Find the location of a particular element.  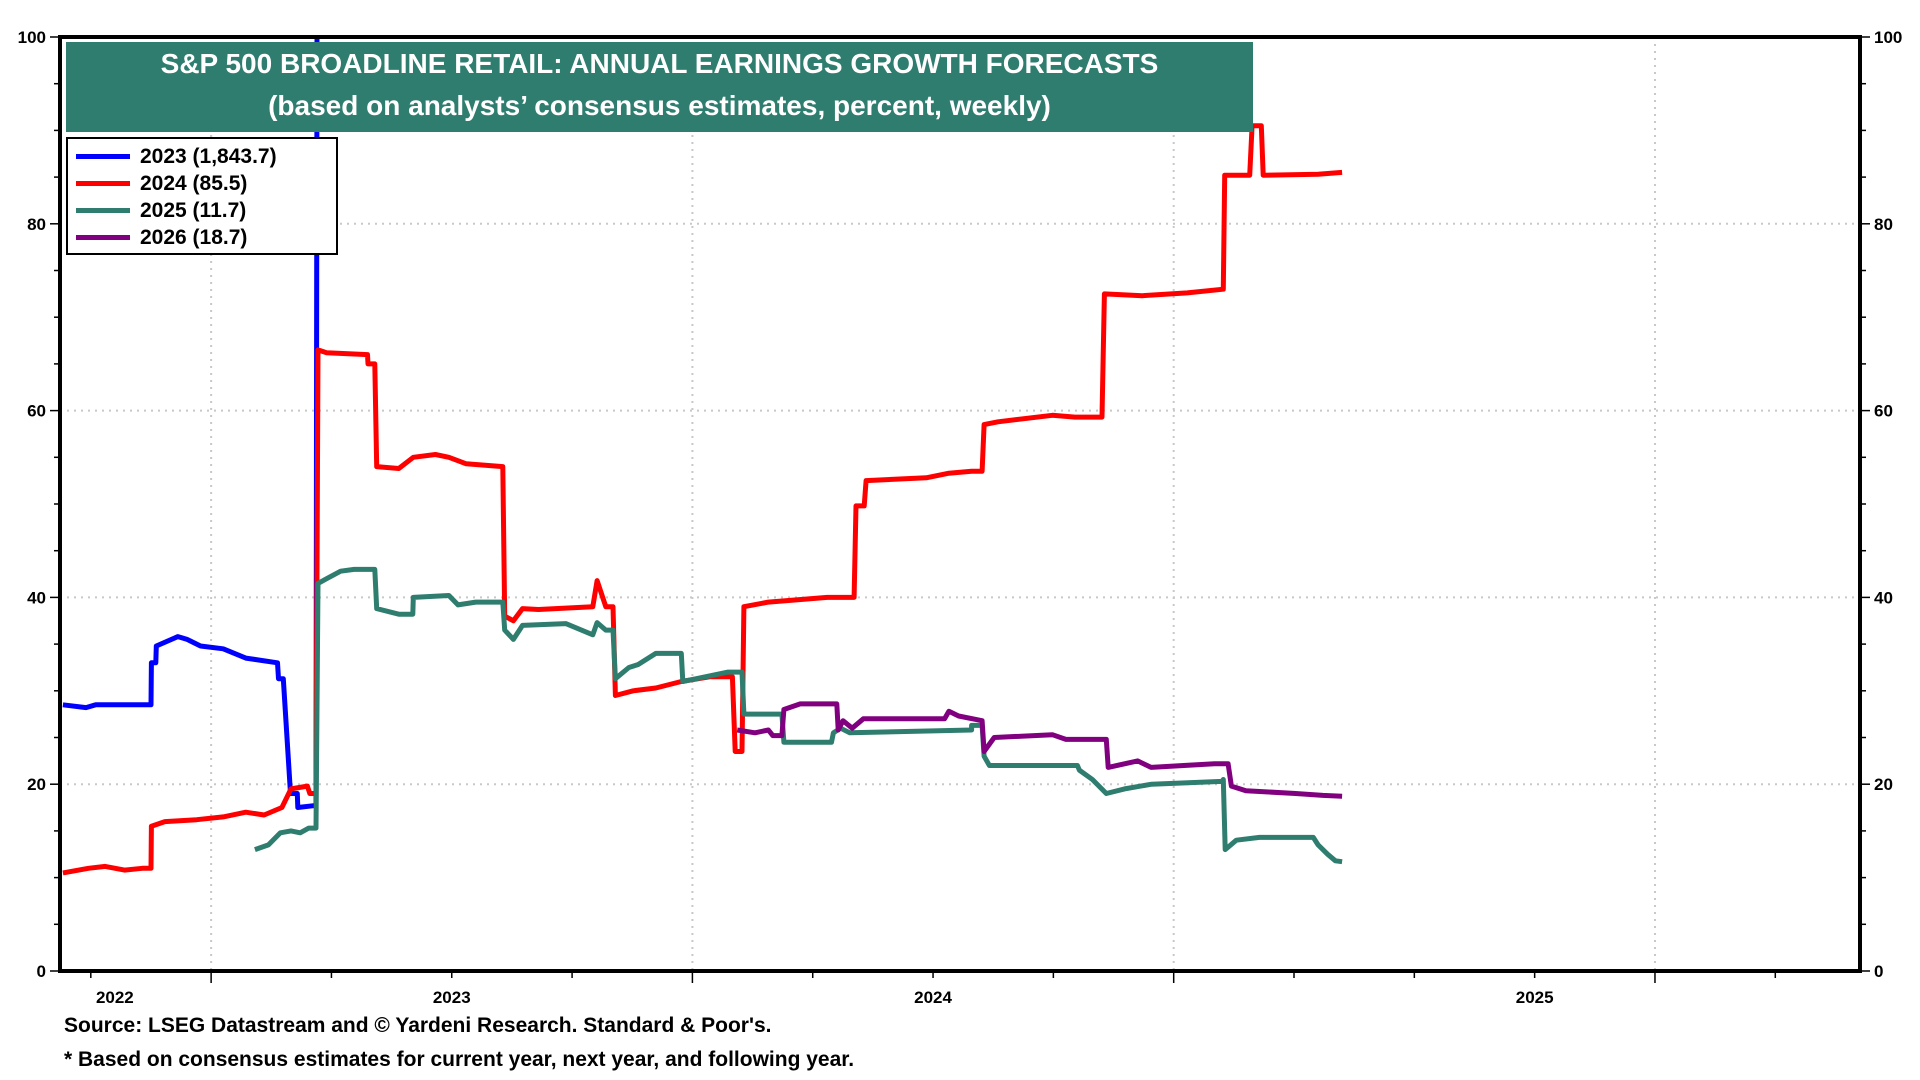

legend-label-2026: 2026 (18.7) is located at coordinates (194, 237).